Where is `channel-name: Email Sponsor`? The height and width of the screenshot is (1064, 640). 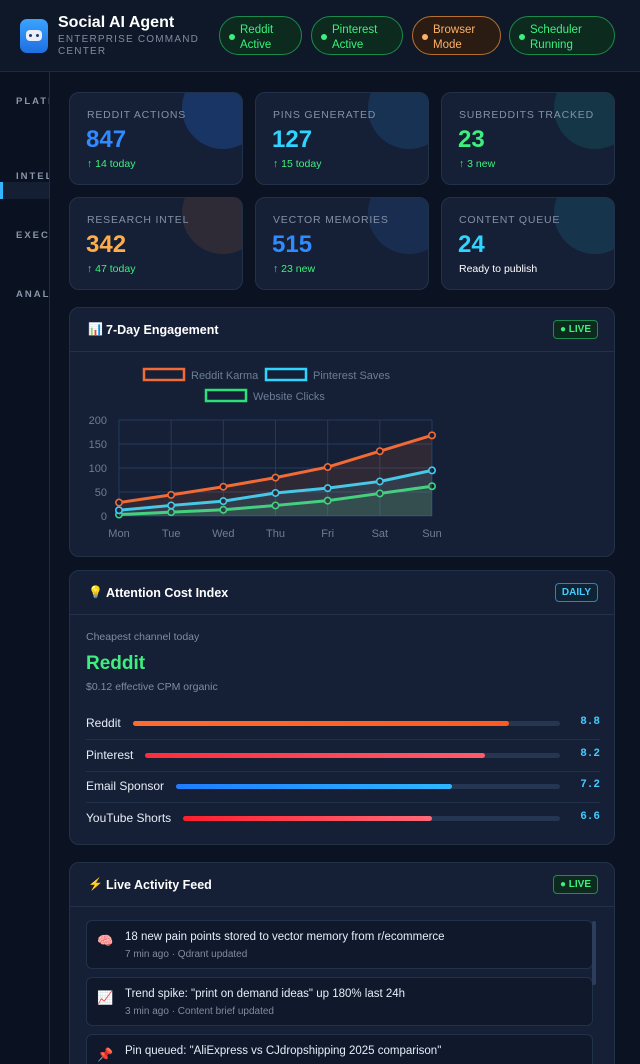 channel-name: Email Sponsor is located at coordinates (125, 786).